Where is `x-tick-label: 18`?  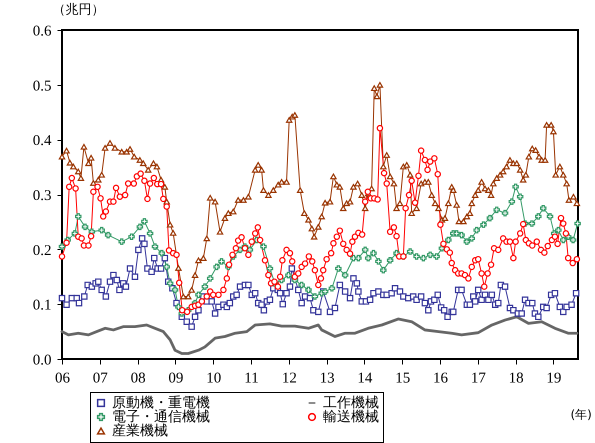 x-tick-label: 18 is located at coordinates (516, 378).